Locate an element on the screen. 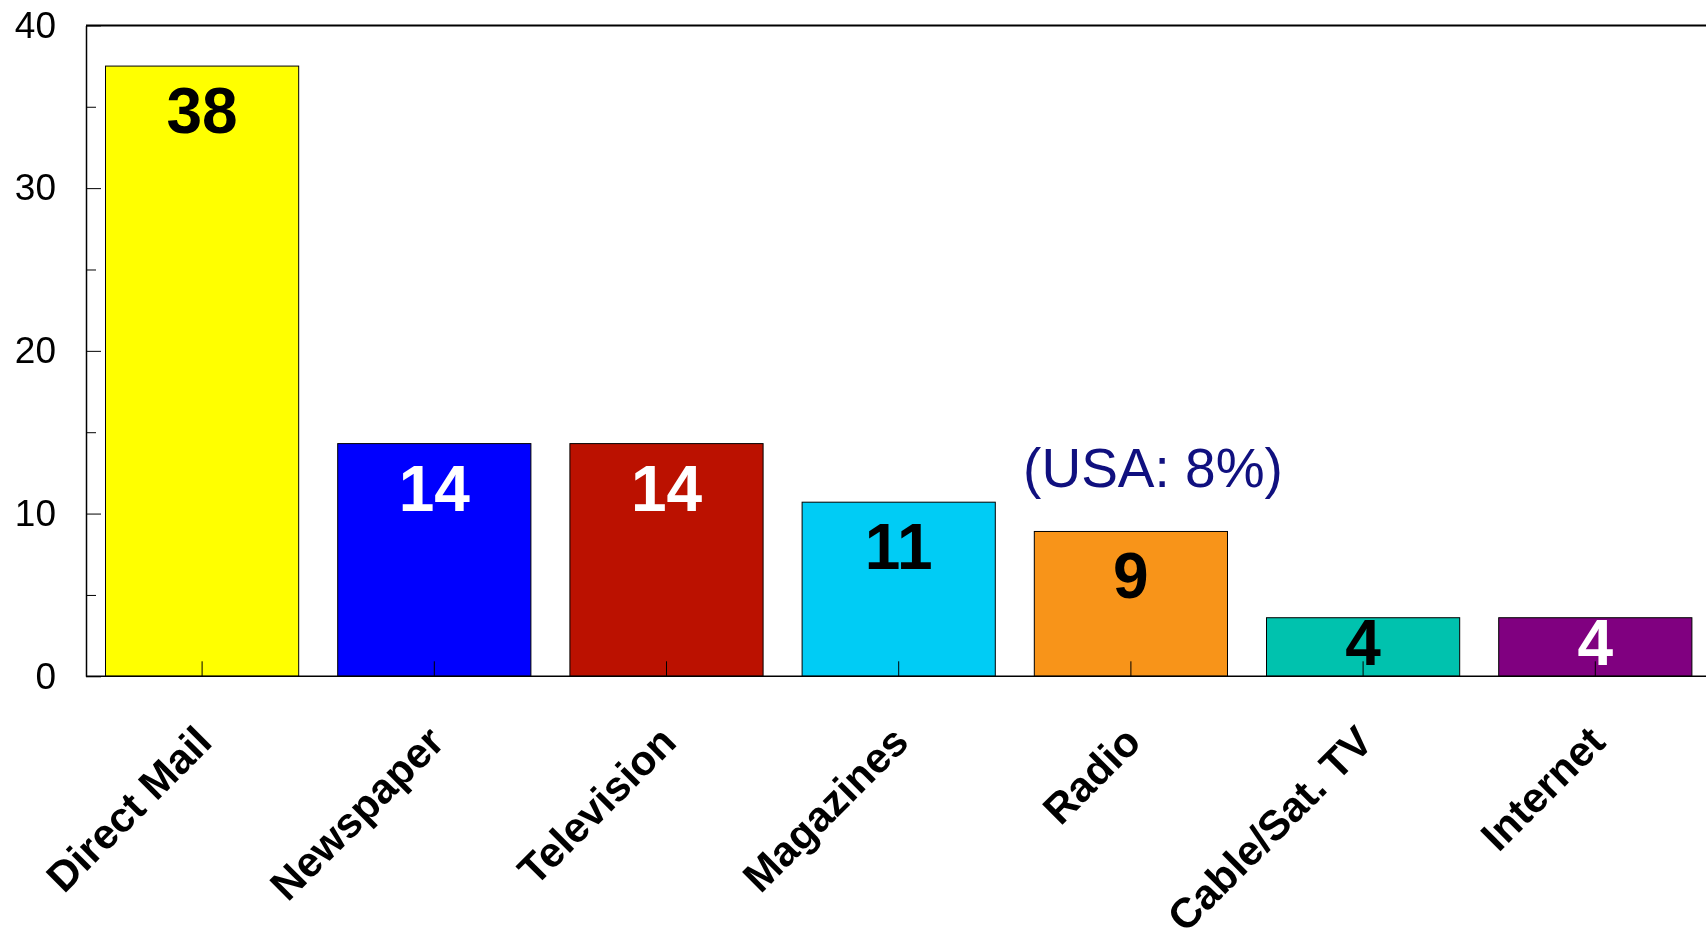  y-tick-label: 20 is located at coordinates (35, 351).